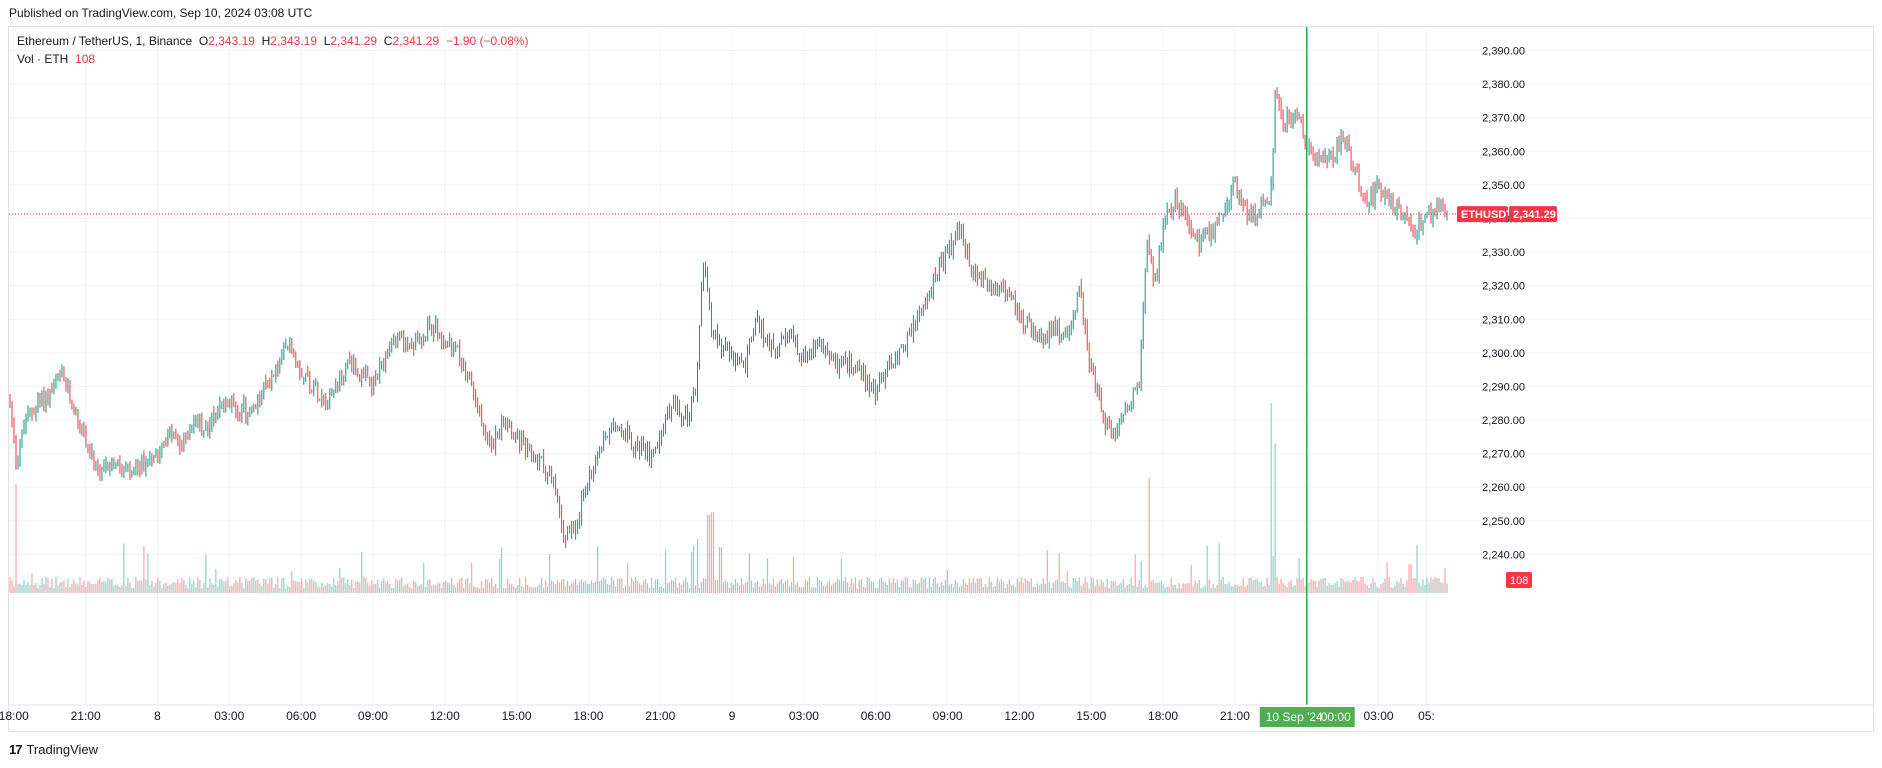  Describe the element at coordinates (53, 749) in the screenshot. I see `footer-branding: 17 TradingView` at that location.